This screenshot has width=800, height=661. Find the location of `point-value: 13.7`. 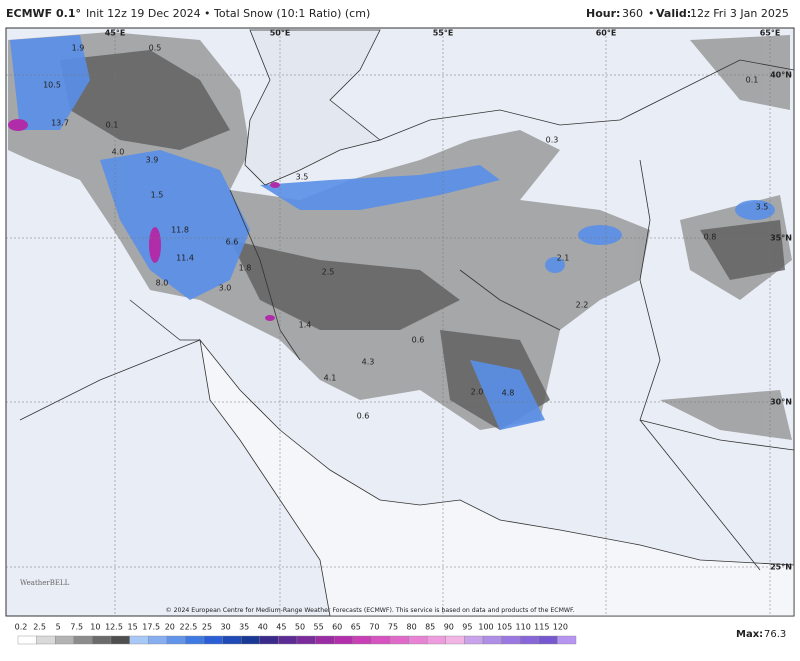

point-value: 13.7 is located at coordinates (60, 123).